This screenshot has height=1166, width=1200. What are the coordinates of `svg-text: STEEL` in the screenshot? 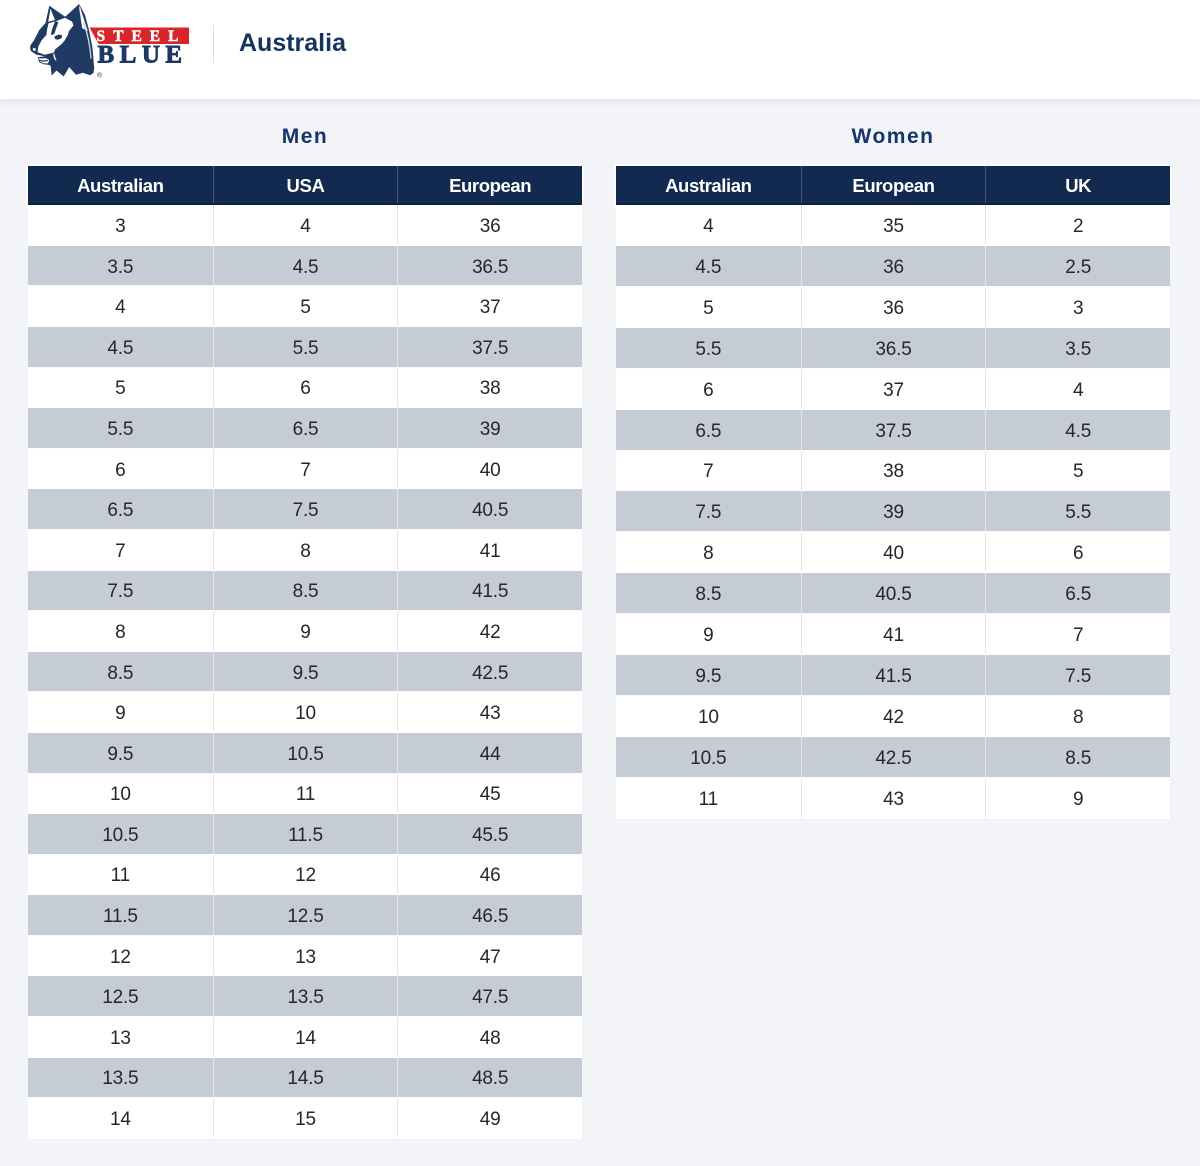 It's located at (142, 36).